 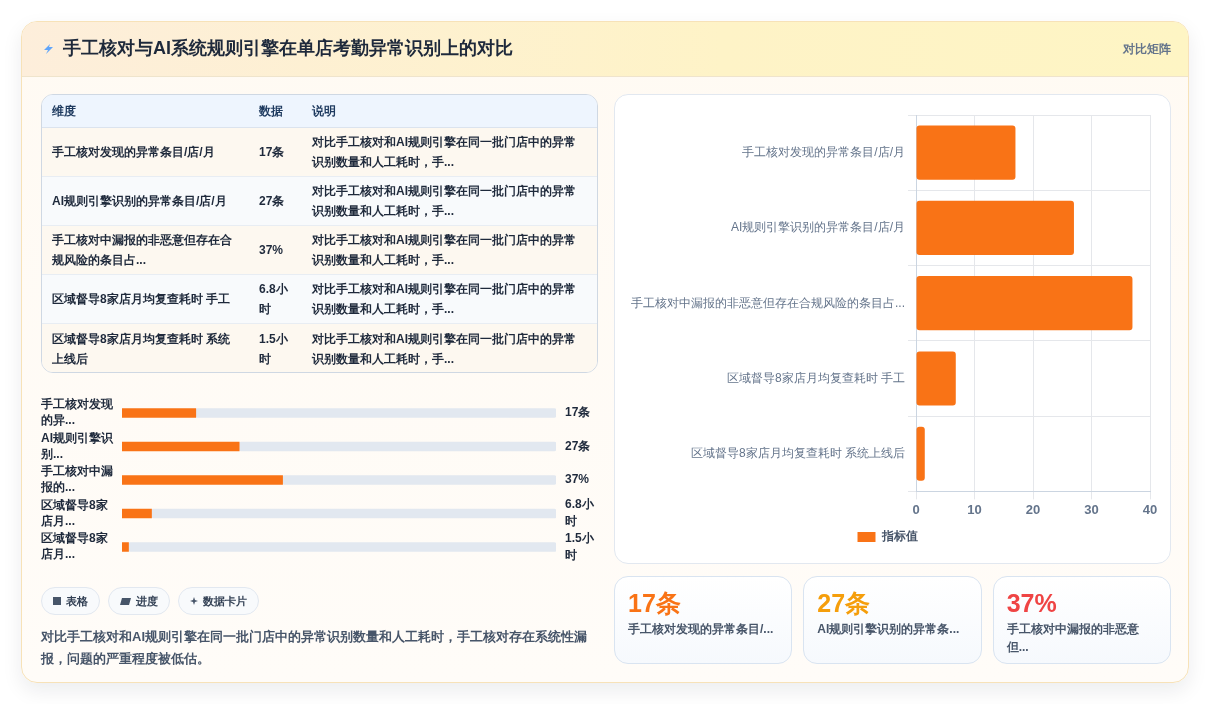 What do you see at coordinates (823, 151) in the screenshot?
I see `y-tick-label: 手工核对发现的异常条目/店/月` at bounding box center [823, 151].